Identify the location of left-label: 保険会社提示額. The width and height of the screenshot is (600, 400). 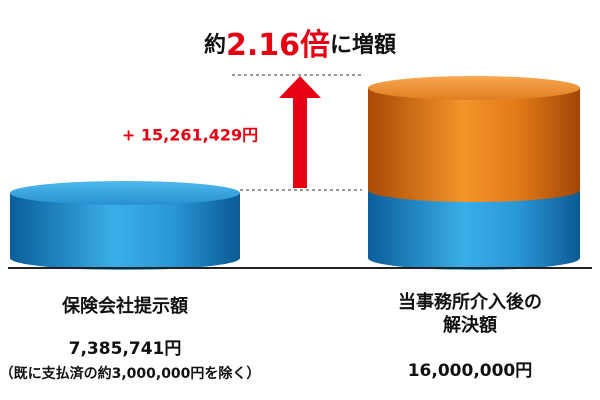
(124, 306).